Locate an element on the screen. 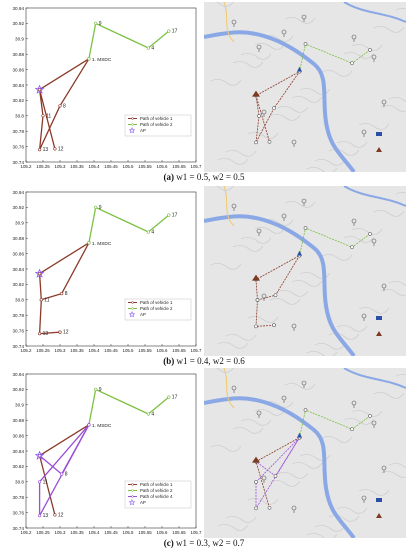 This screenshot has width=408, height=551. legend-tent-icon is located at coordinates (379, 515).